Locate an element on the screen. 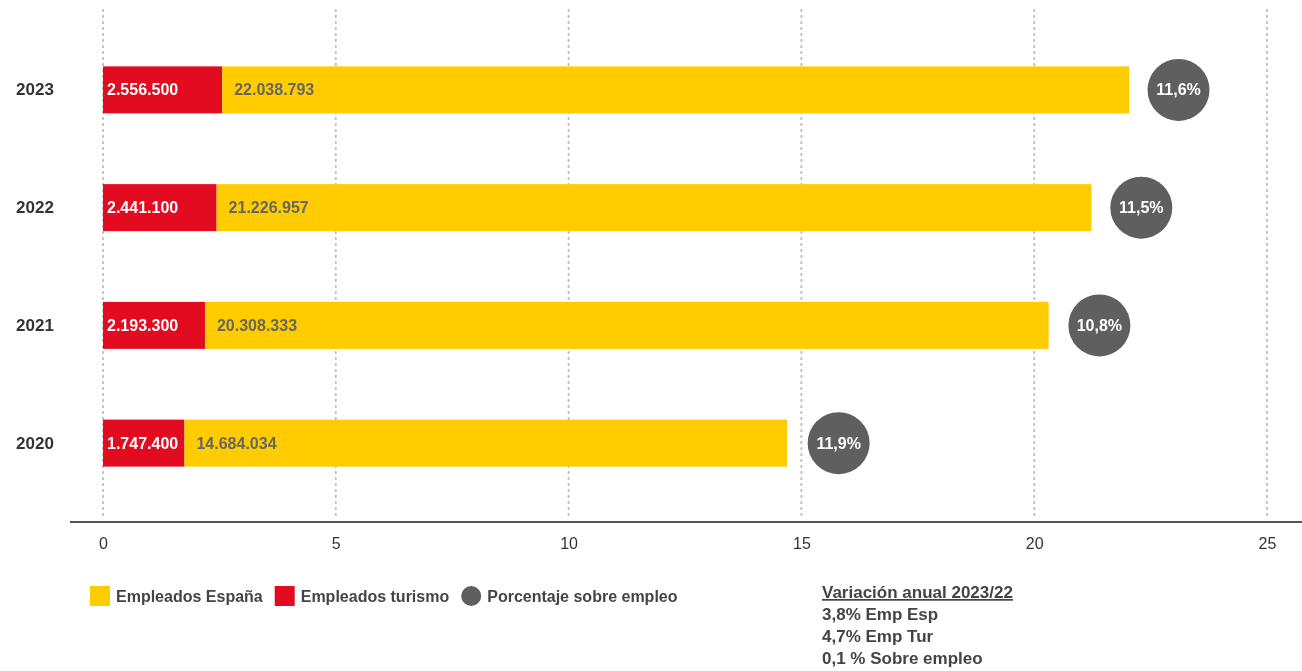 The image size is (1302, 671). y-tick-label: 2022 is located at coordinates (35, 208).